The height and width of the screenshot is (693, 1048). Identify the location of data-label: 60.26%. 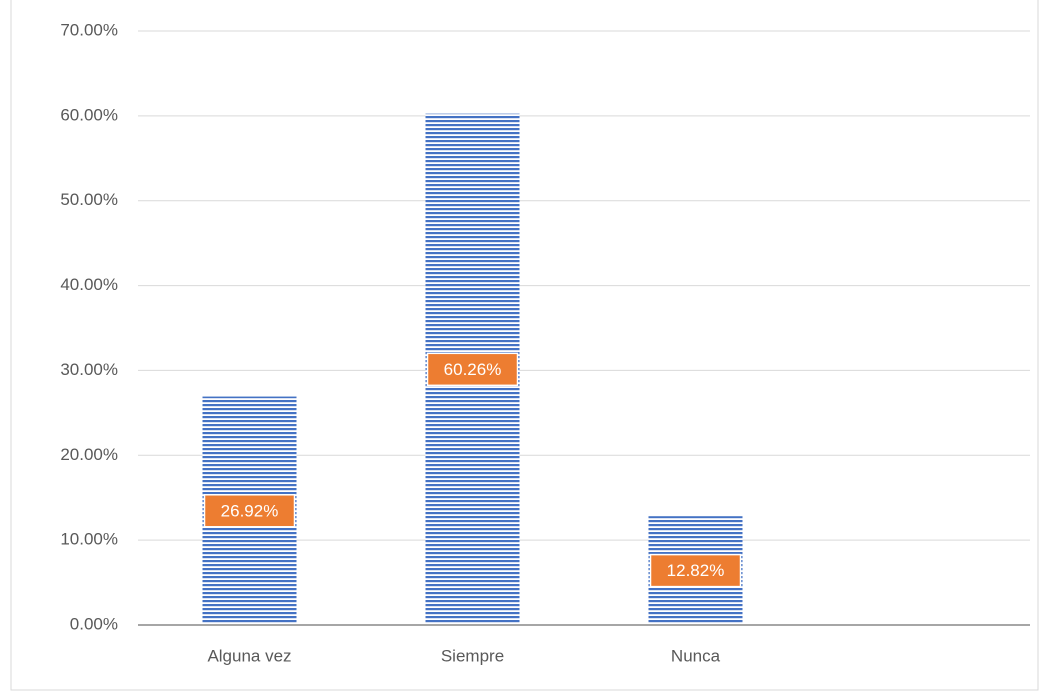
(473, 369).